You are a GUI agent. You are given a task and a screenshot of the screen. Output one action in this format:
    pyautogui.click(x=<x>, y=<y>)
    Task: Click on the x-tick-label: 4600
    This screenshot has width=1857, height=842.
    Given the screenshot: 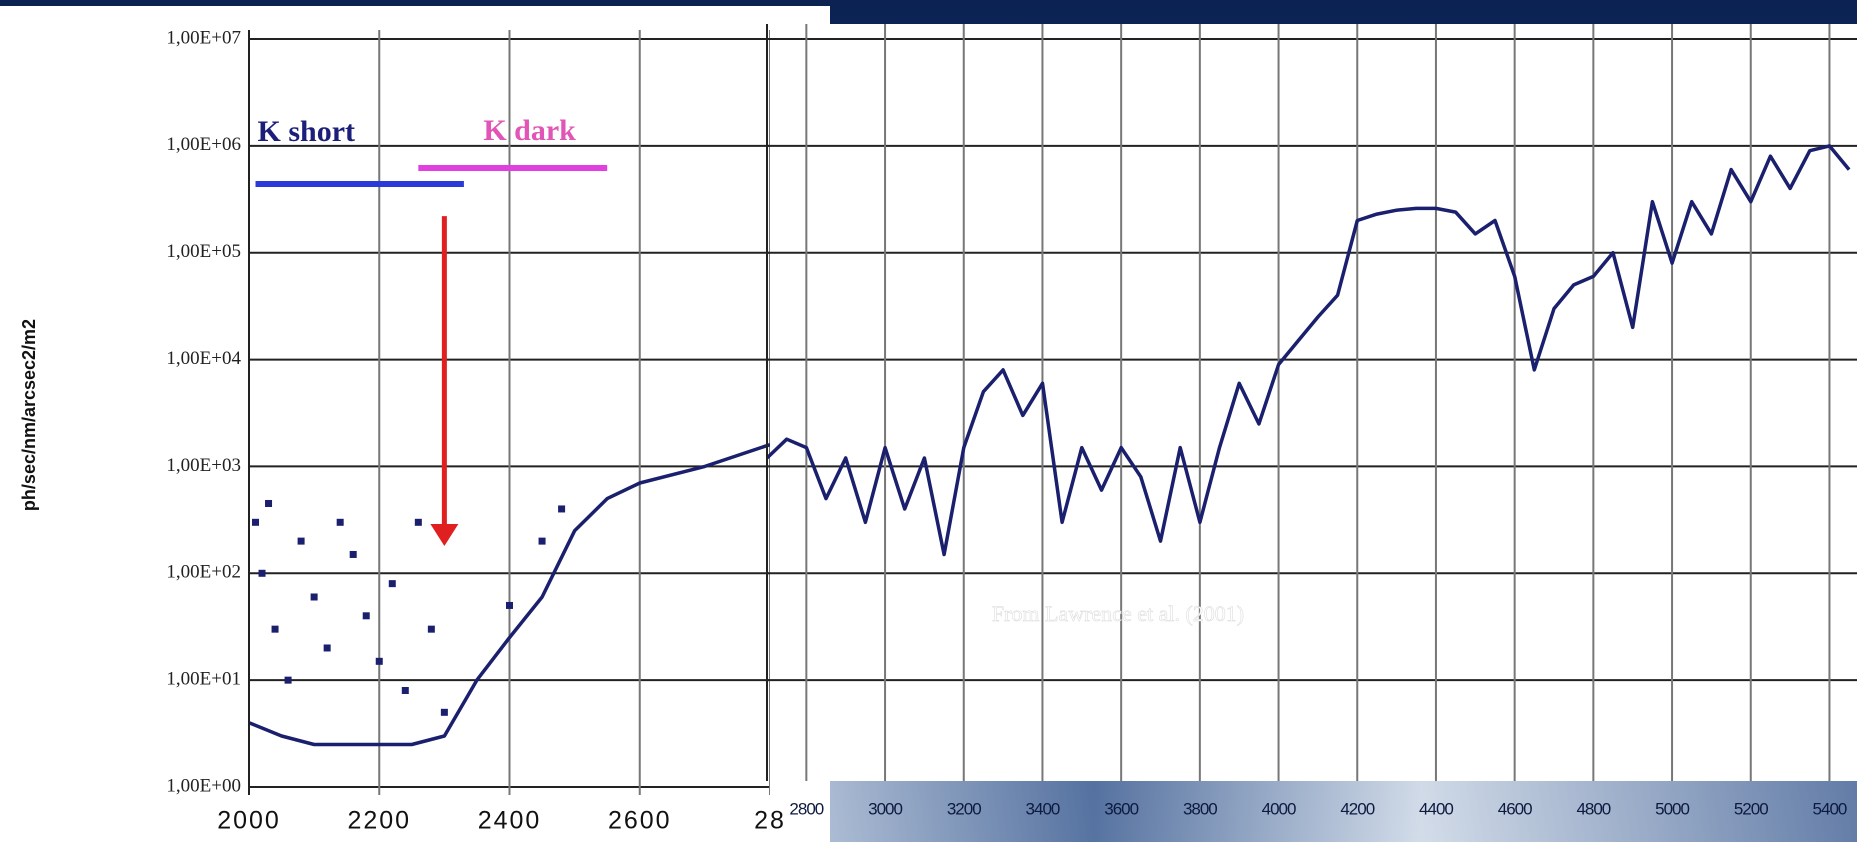 What is the action you would take?
    pyautogui.click(x=1515, y=808)
    